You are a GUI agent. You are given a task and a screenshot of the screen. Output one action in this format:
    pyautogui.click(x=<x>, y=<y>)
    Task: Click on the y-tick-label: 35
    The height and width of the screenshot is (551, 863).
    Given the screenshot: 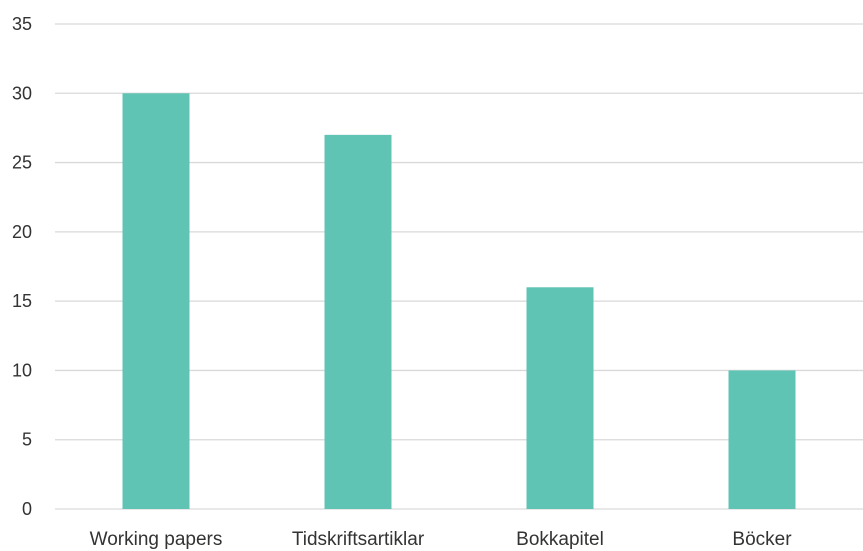 What is the action you would take?
    pyautogui.click(x=22, y=24)
    